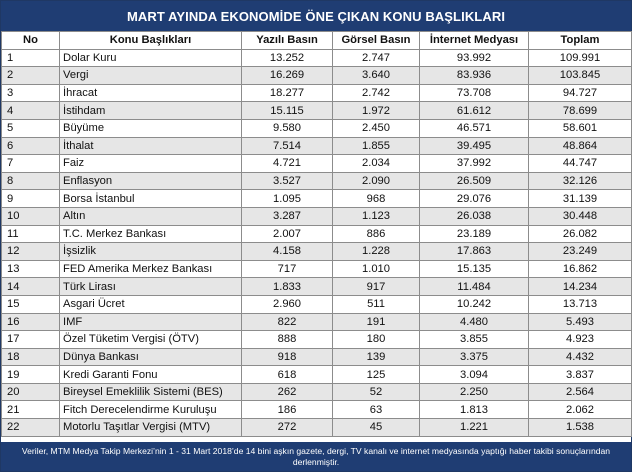  Describe the element at coordinates (150, 251) in the screenshot. I see `topic-cell: İşsizlik` at that location.